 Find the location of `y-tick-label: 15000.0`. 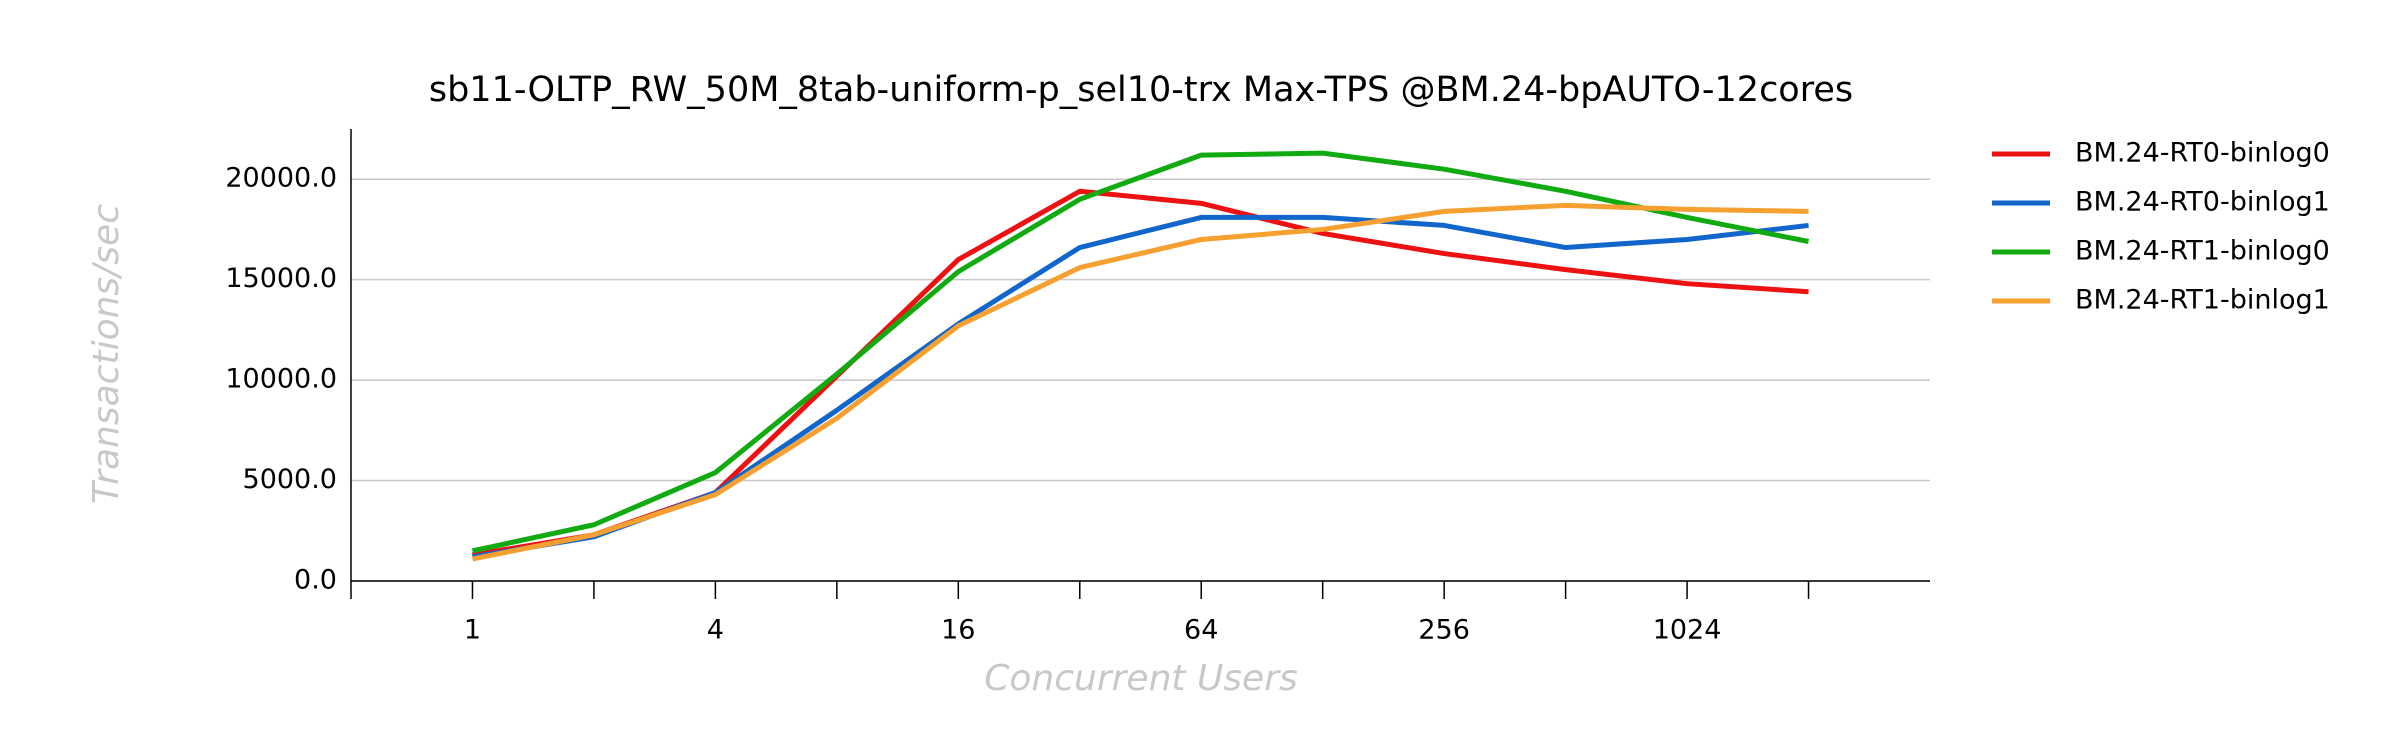

y-tick-label: 15000.0 is located at coordinates (281, 278).